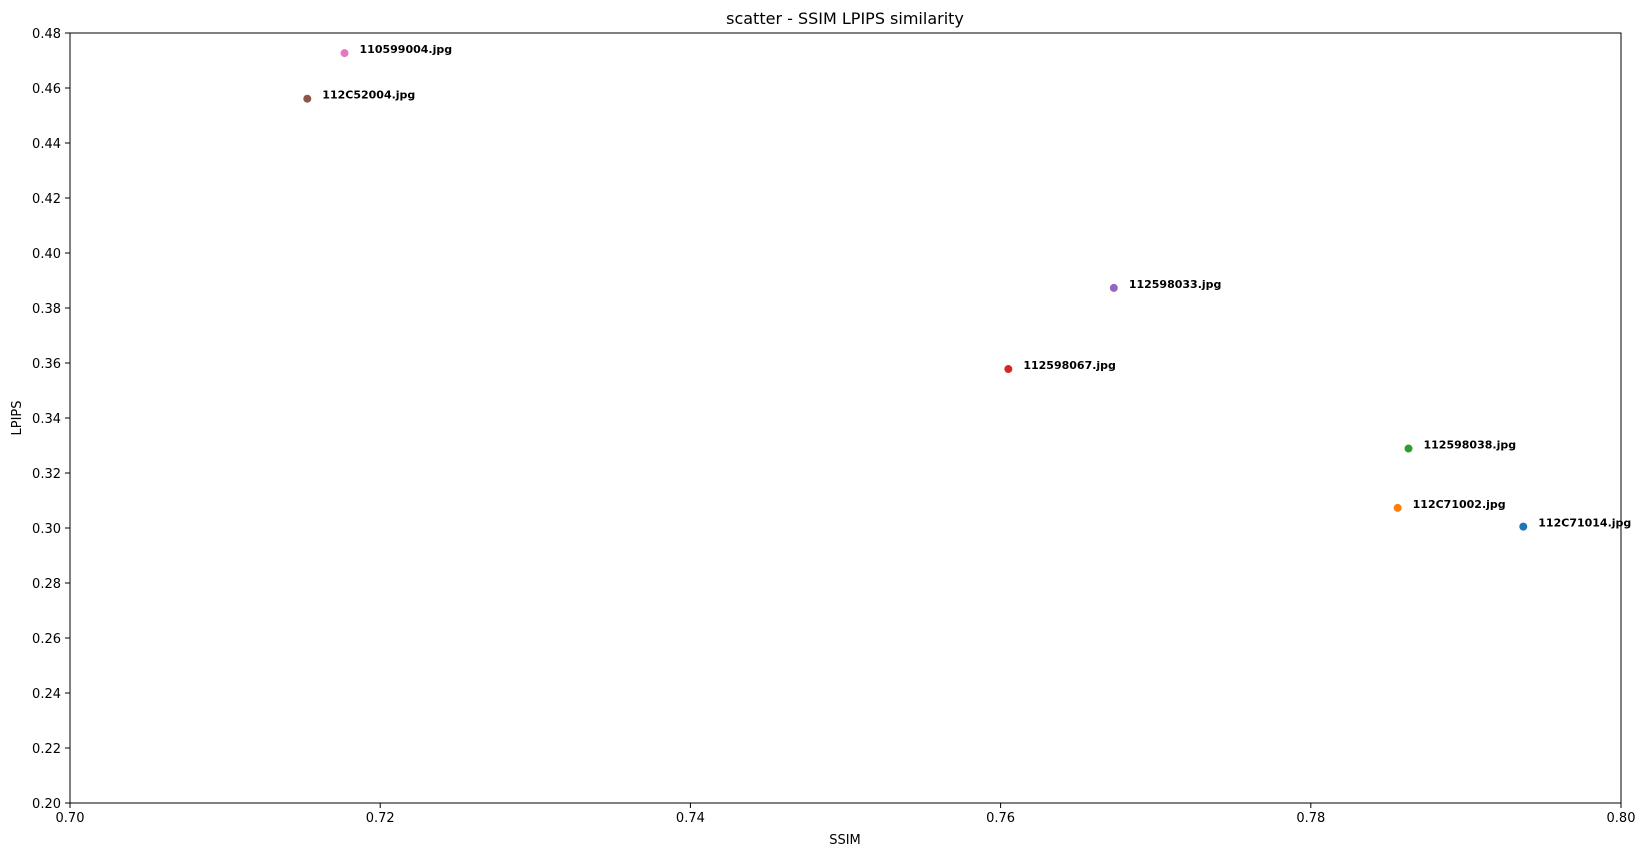 The image size is (1646, 855). Describe the element at coordinates (46, 144) in the screenshot. I see `y-tick-label: 0.44` at that location.